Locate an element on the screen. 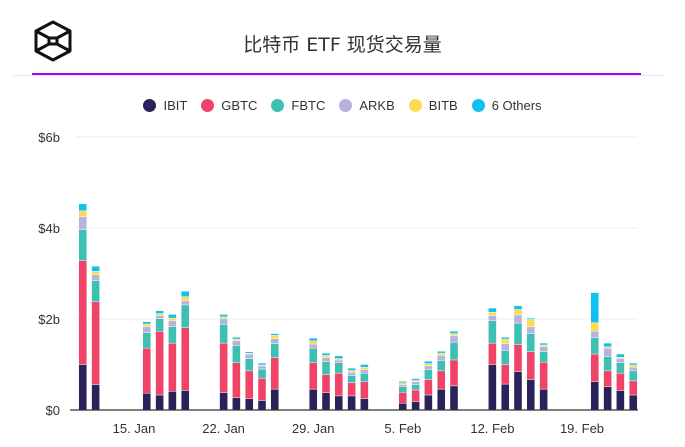 The width and height of the screenshot is (685, 447). legend-item: BITB is located at coordinates (433, 105).